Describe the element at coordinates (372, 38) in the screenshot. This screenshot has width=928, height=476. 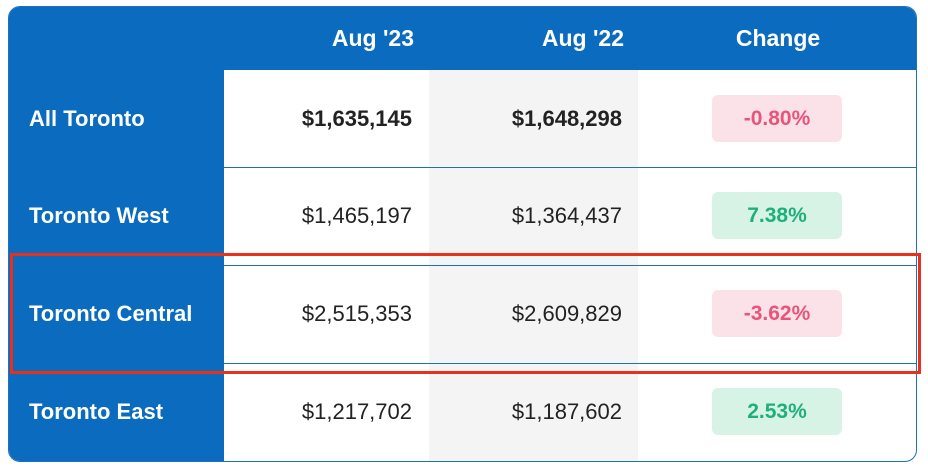
I see `header-aug23: Aug '23` at that location.